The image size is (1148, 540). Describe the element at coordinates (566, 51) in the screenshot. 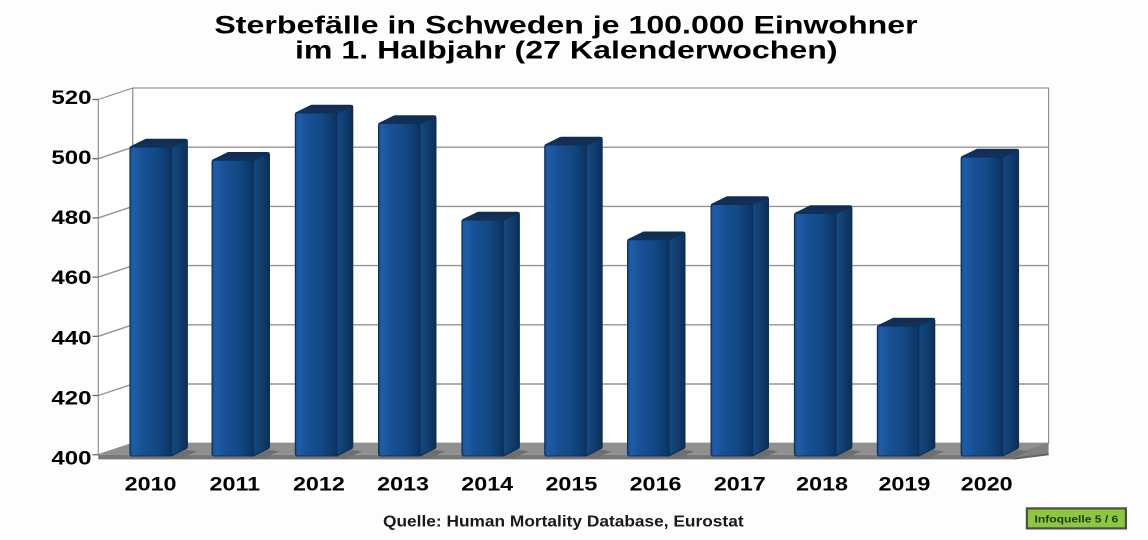

I see `svg-text:im 1. Halbjahr (27 Kalenderwoc: im 1. Halbjahr (27 Kalenderwochen)` at that location.